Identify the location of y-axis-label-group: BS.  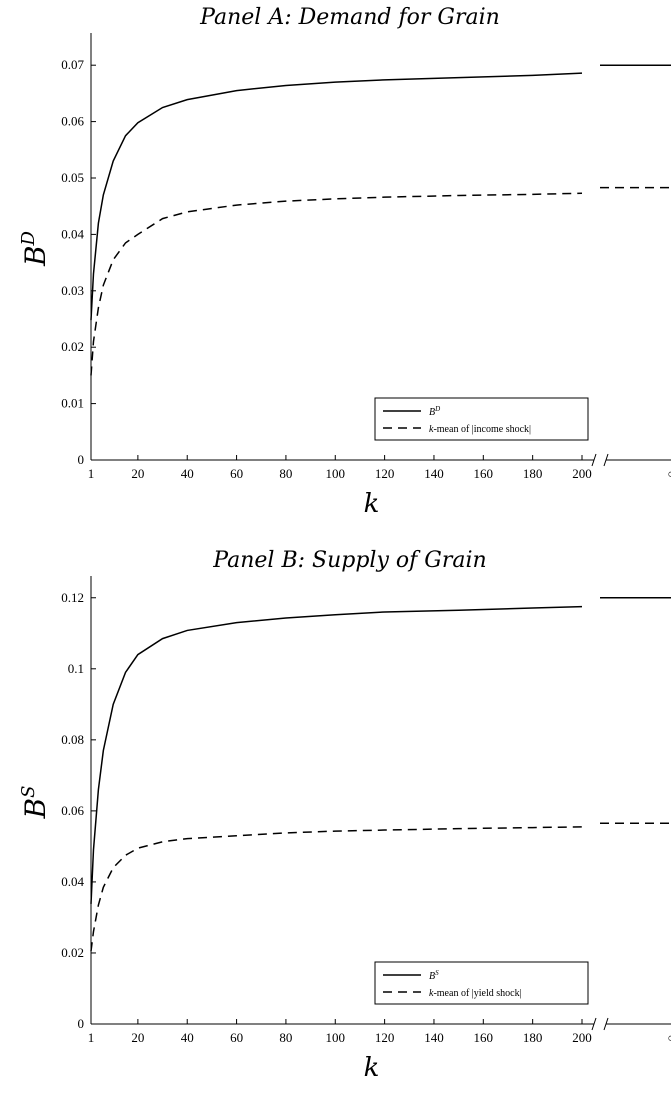
(35, 803).